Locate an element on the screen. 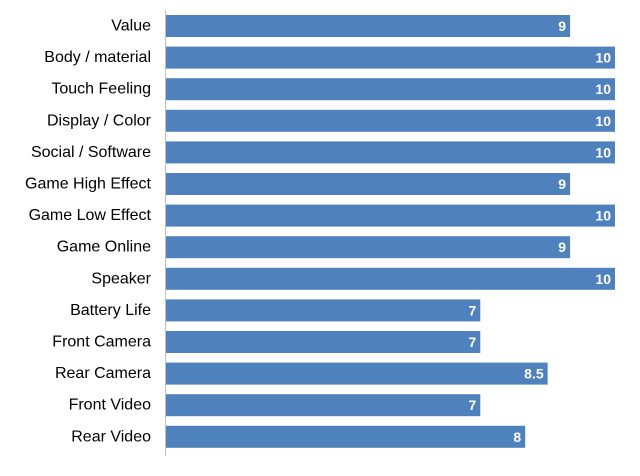 This screenshot has height=476, width=640. bar-group: Touch Feeling 10 is located at coordinates (333, 89).